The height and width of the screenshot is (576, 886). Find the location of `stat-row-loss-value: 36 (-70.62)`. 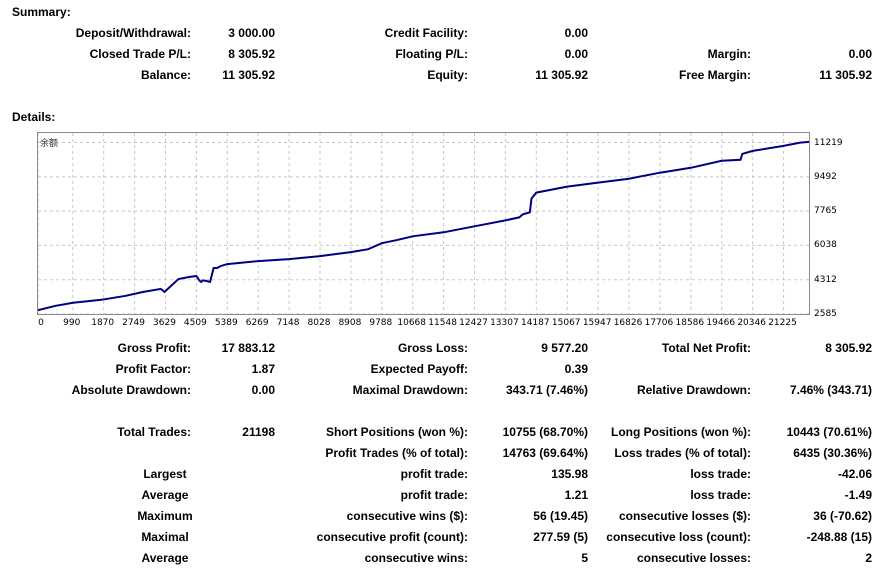

stat-row-loss-value: 36 (-70.62) is located at coordinates (842, 516).